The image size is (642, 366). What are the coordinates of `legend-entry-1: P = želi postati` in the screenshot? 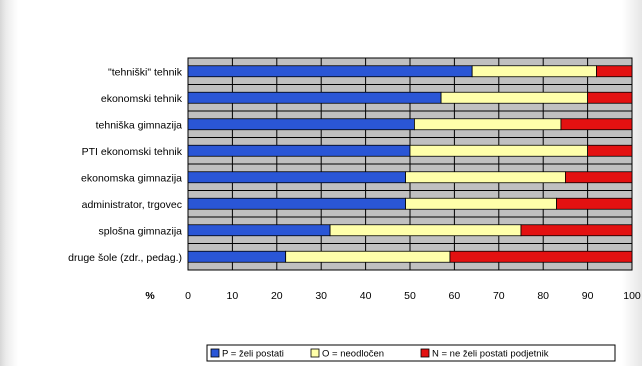 It's located at (253, 354).